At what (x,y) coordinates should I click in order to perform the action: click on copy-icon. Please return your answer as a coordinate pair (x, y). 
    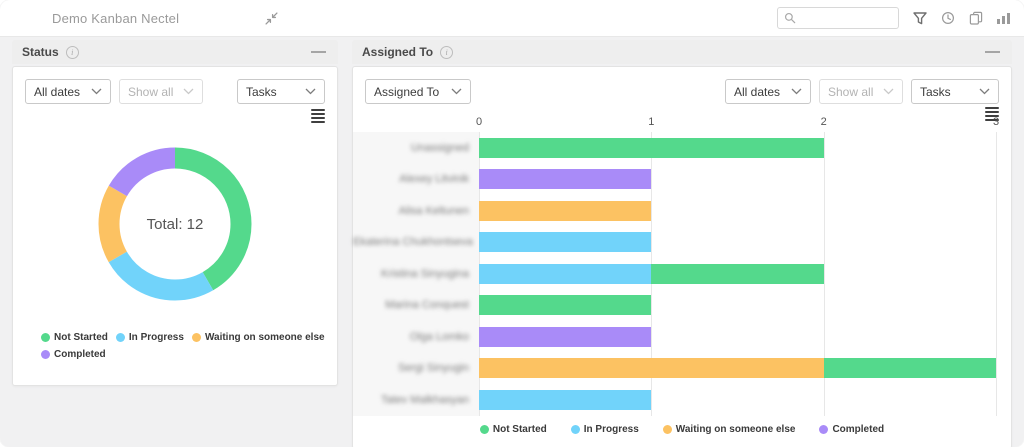
    Looking at the image, I should click on (976, 18).